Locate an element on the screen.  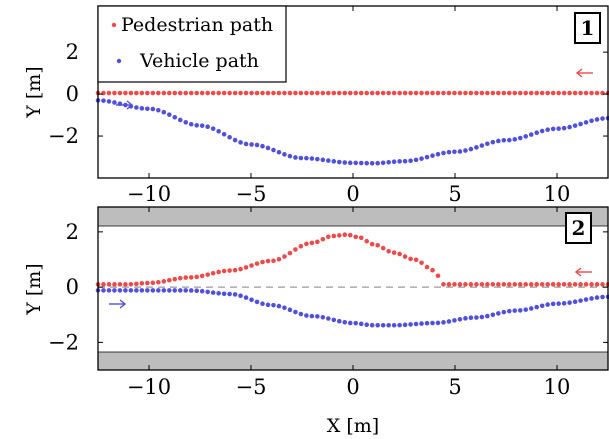
pedestrian-direction-arrow-icon is located at coordinates (584, 73).